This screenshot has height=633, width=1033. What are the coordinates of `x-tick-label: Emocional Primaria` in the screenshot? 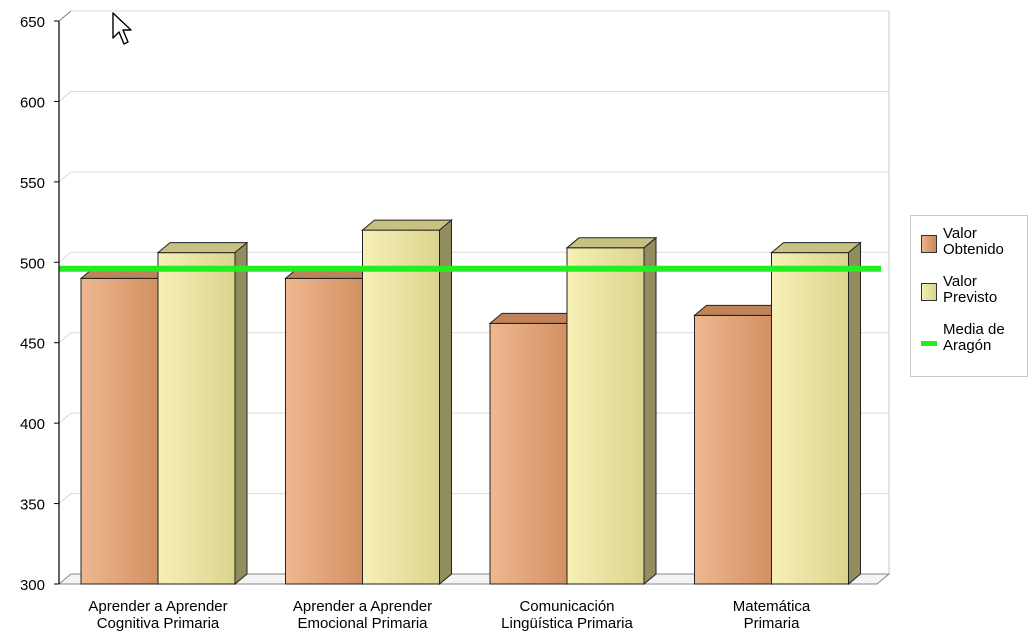 It's located at (362, 623).